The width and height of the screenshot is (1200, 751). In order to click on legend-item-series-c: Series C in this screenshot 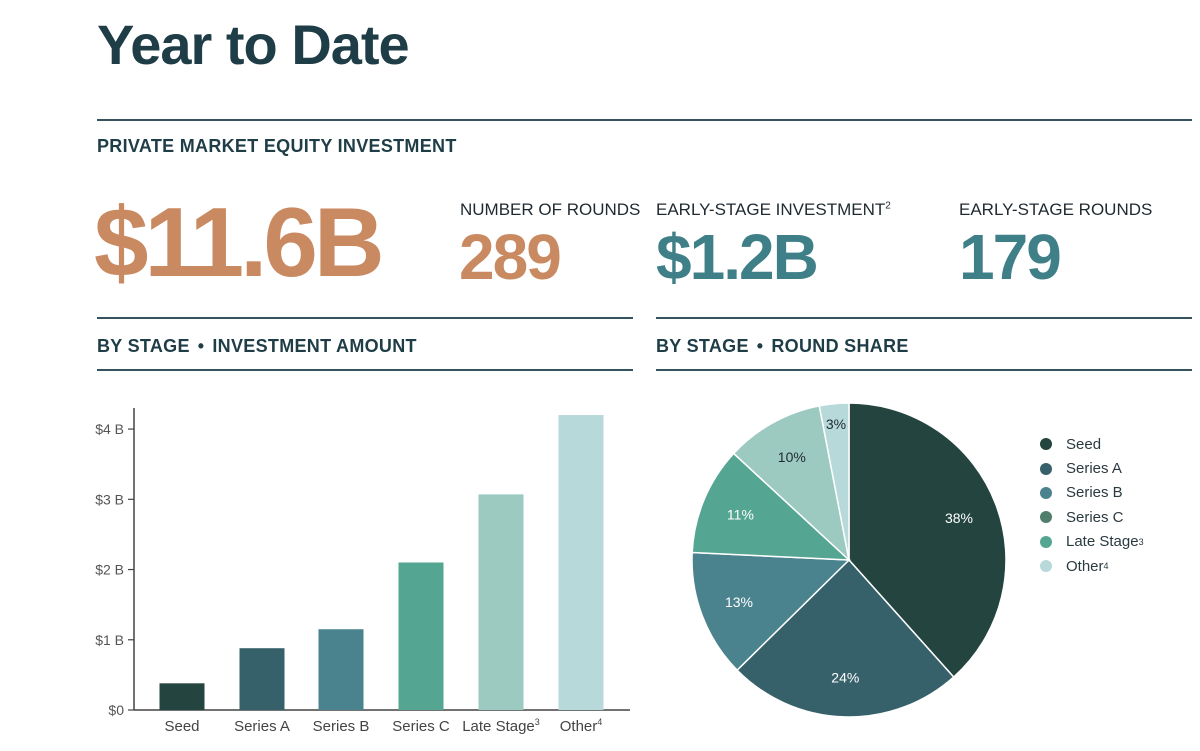, I will do `click(1092, 517)`.